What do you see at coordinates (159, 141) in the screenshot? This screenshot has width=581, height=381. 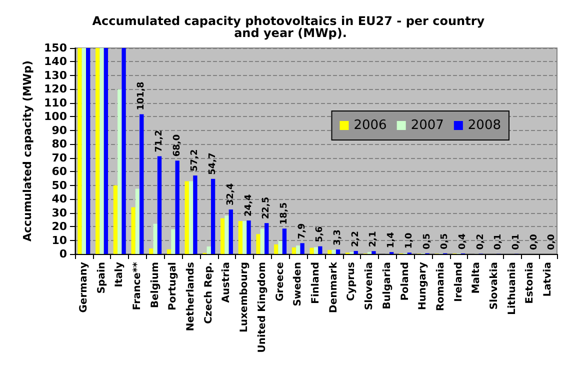 I see `data-label: 71,2` at bounding box center [159, 141].